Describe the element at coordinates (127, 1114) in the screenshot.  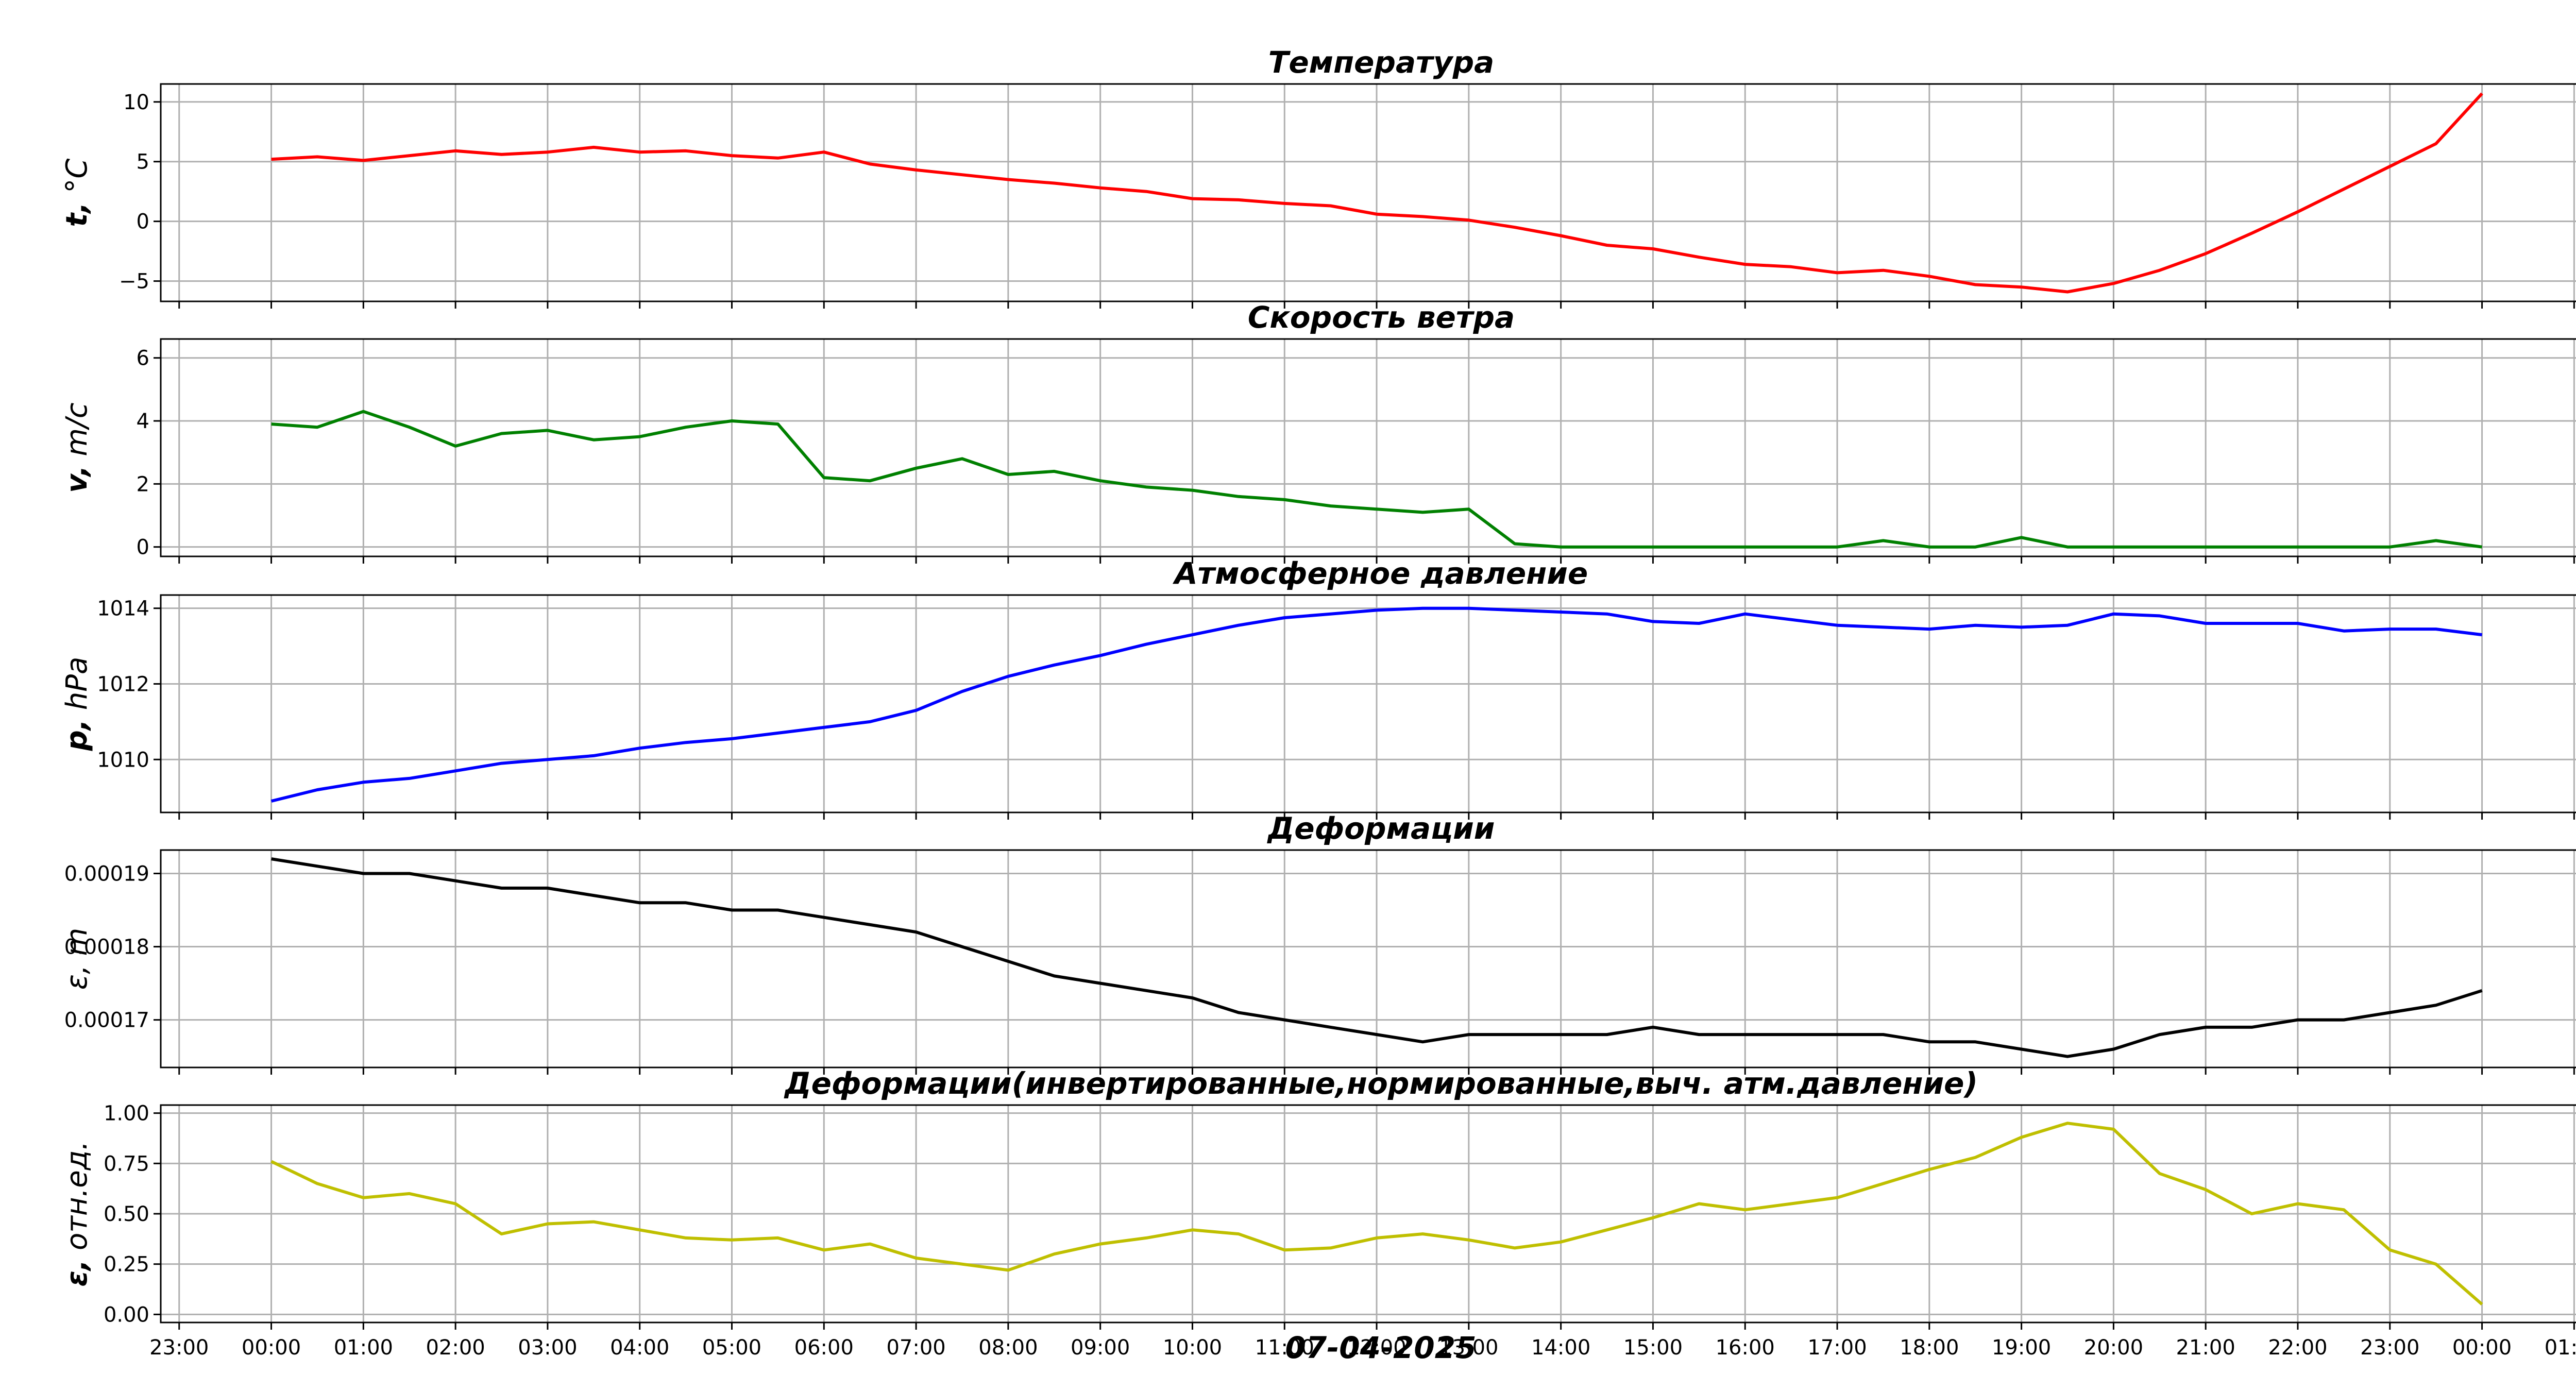
I see `y-tick-label: 1.00` at that location.